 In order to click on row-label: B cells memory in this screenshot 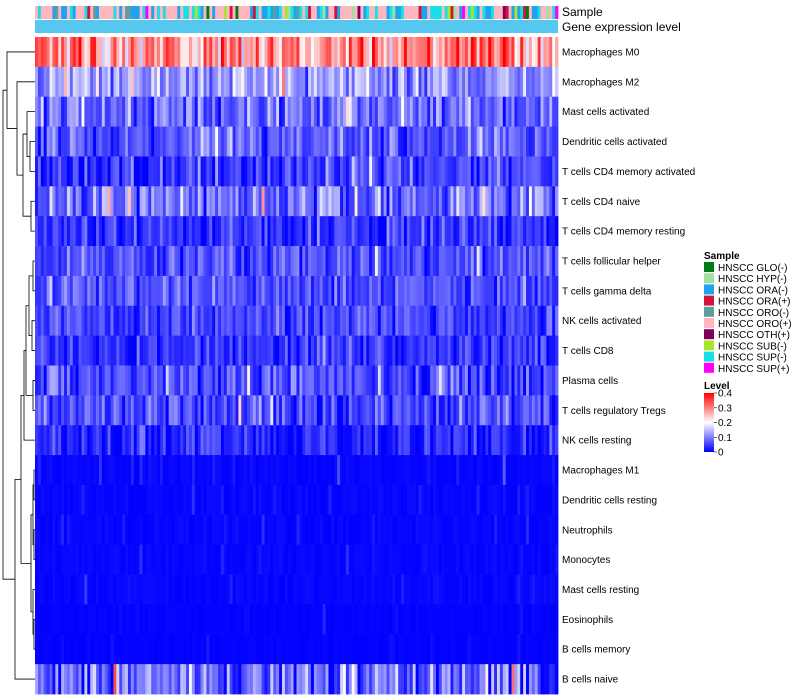, I will do `click(596, 650)`.